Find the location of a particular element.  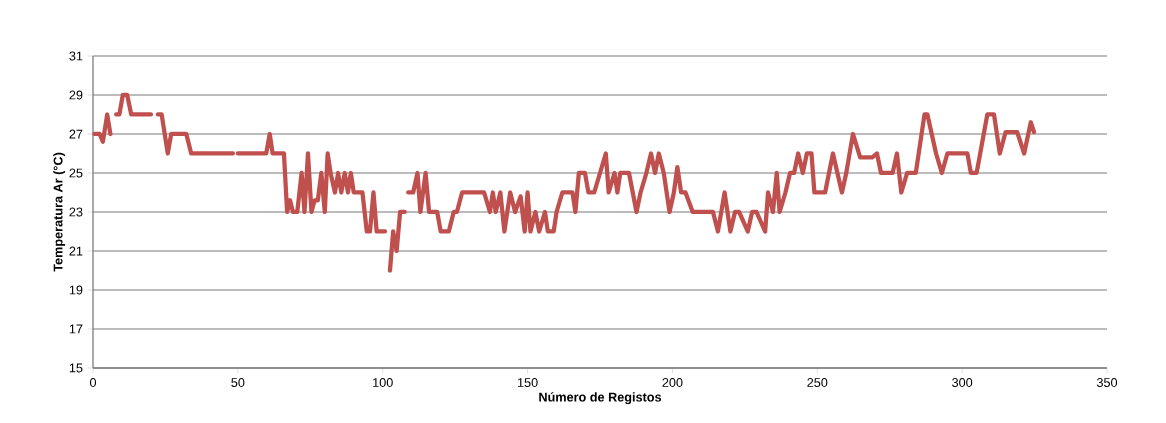

y-tick-label: 21 is located at coordinates (76, 251).